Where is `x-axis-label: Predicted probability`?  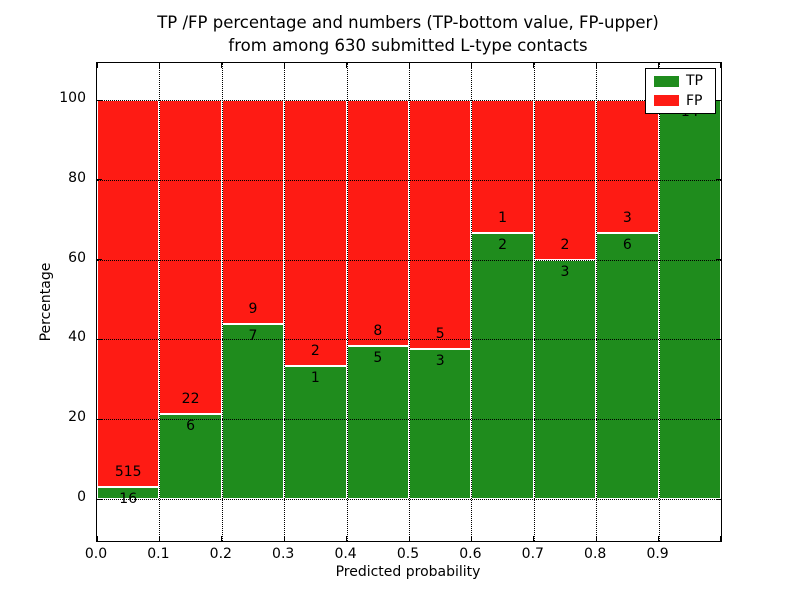
x-axis-label: Predicted probability is located at coordinates (408, 572).